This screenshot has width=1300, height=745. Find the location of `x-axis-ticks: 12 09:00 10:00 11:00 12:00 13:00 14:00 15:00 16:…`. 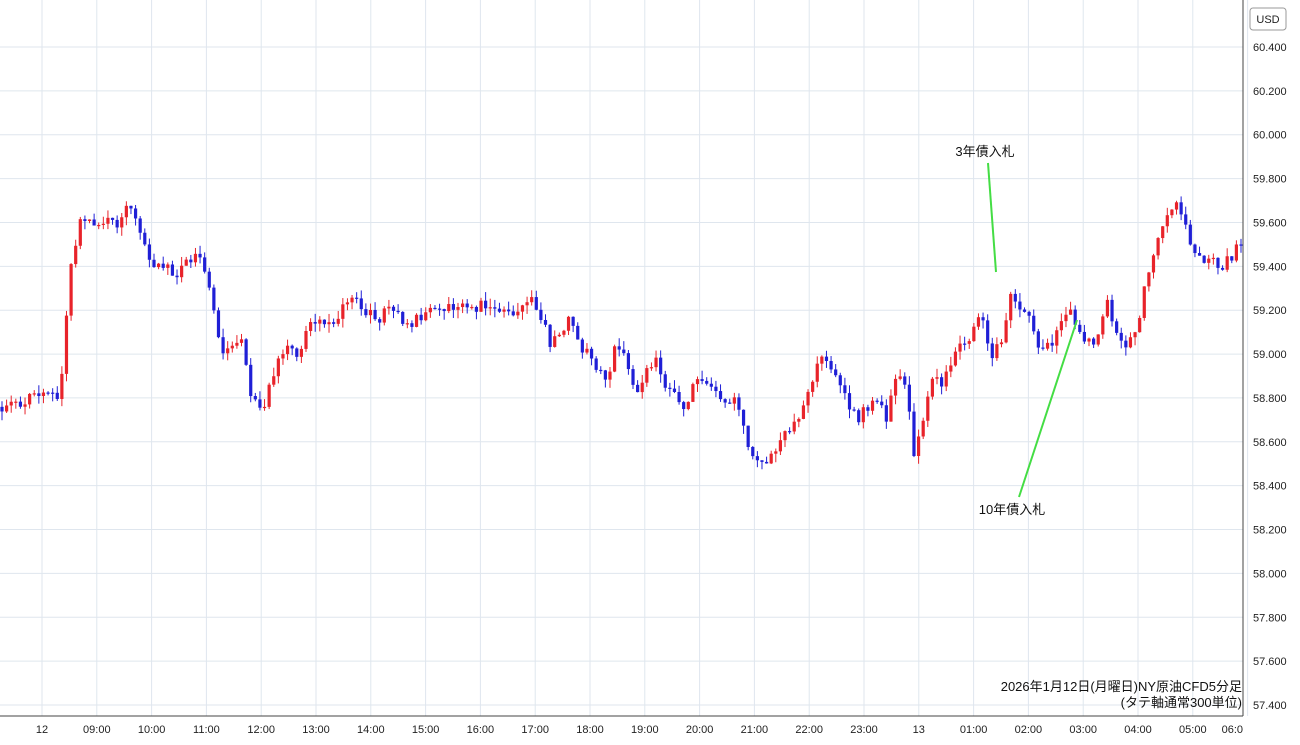

x-axis-ticks: 12 09:00 10:00 11:00 12:00 13:00 14:00 15:00 16:… is located at coordinates (639, 730).